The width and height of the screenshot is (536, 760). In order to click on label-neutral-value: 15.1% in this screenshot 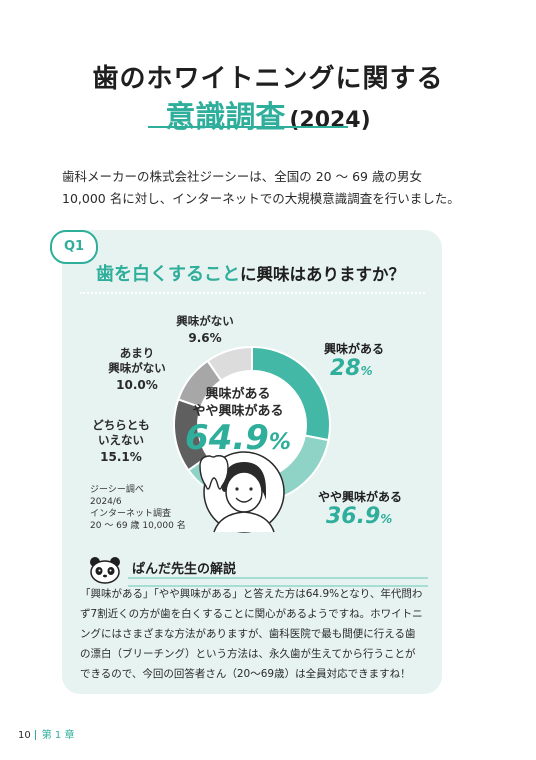, I will do `click(121, 457)`.